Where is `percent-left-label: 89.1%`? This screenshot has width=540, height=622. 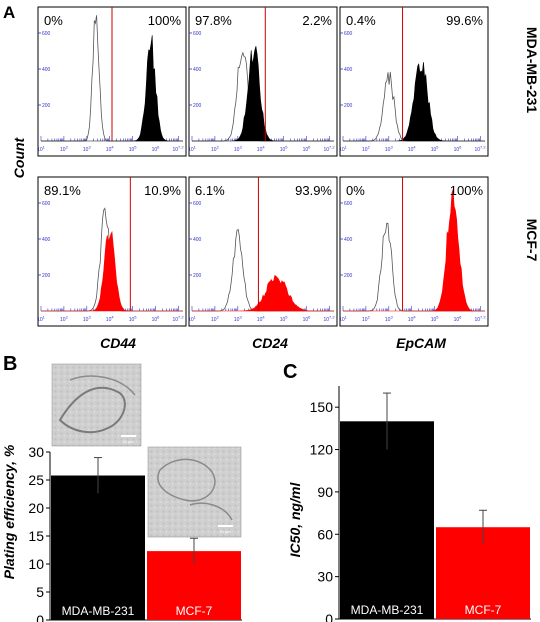 percent-left-label: 89.1% is located at coordinates (62, 190).